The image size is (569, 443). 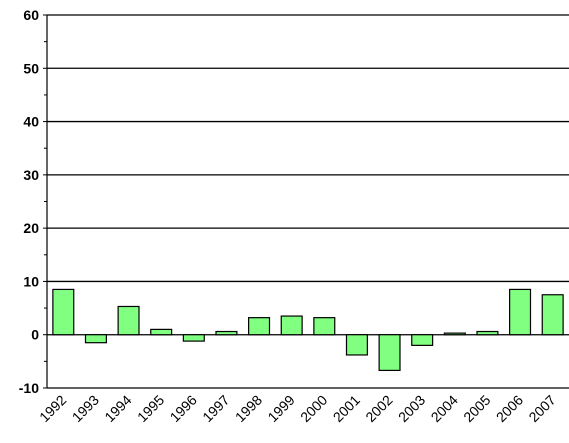 What do you see at coordinates (411, 408) in the screenshot?
I see `x-tick-label-2003: 2003` at bounding box center [411, 408].